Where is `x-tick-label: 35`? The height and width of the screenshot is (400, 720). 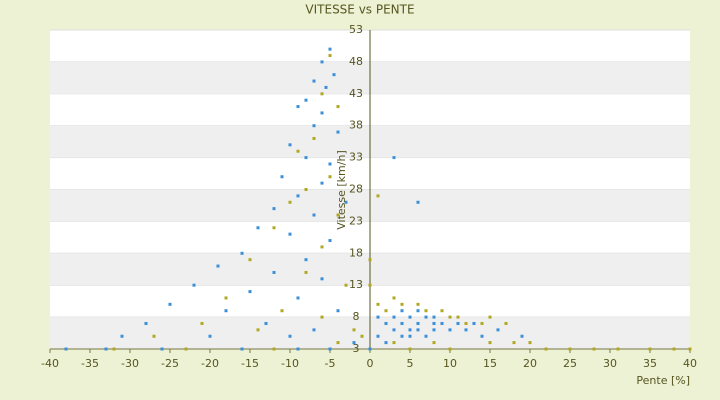
x-tick-label: 35 is located at coordinates (650, 363).